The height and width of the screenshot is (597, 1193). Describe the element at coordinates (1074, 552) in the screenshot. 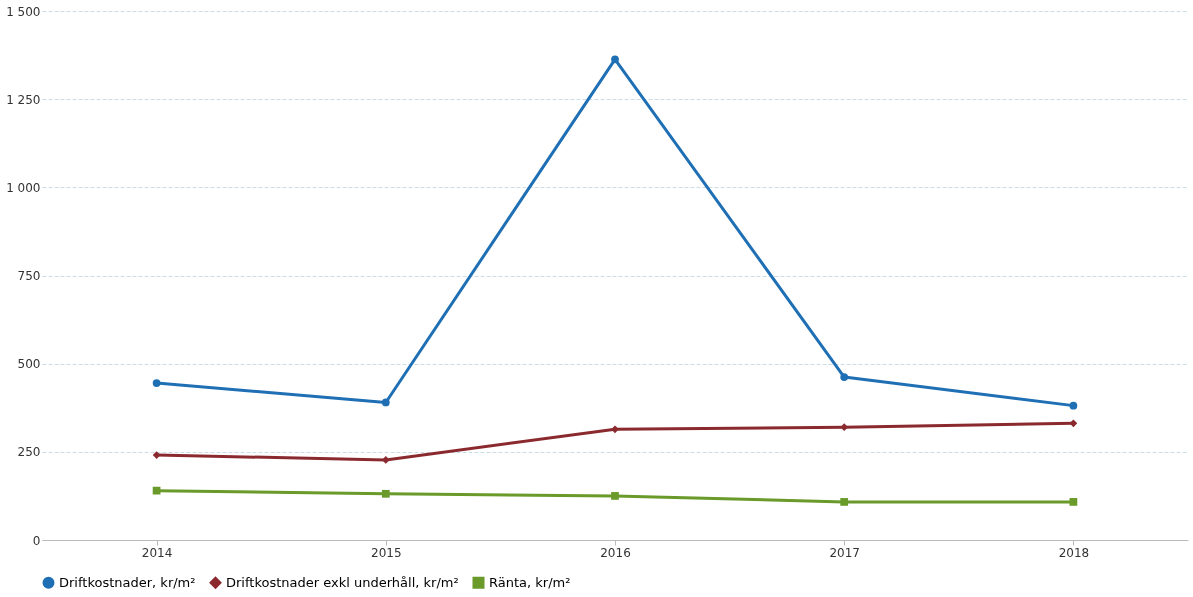

I see `x-tick-label: 2018` at that location.